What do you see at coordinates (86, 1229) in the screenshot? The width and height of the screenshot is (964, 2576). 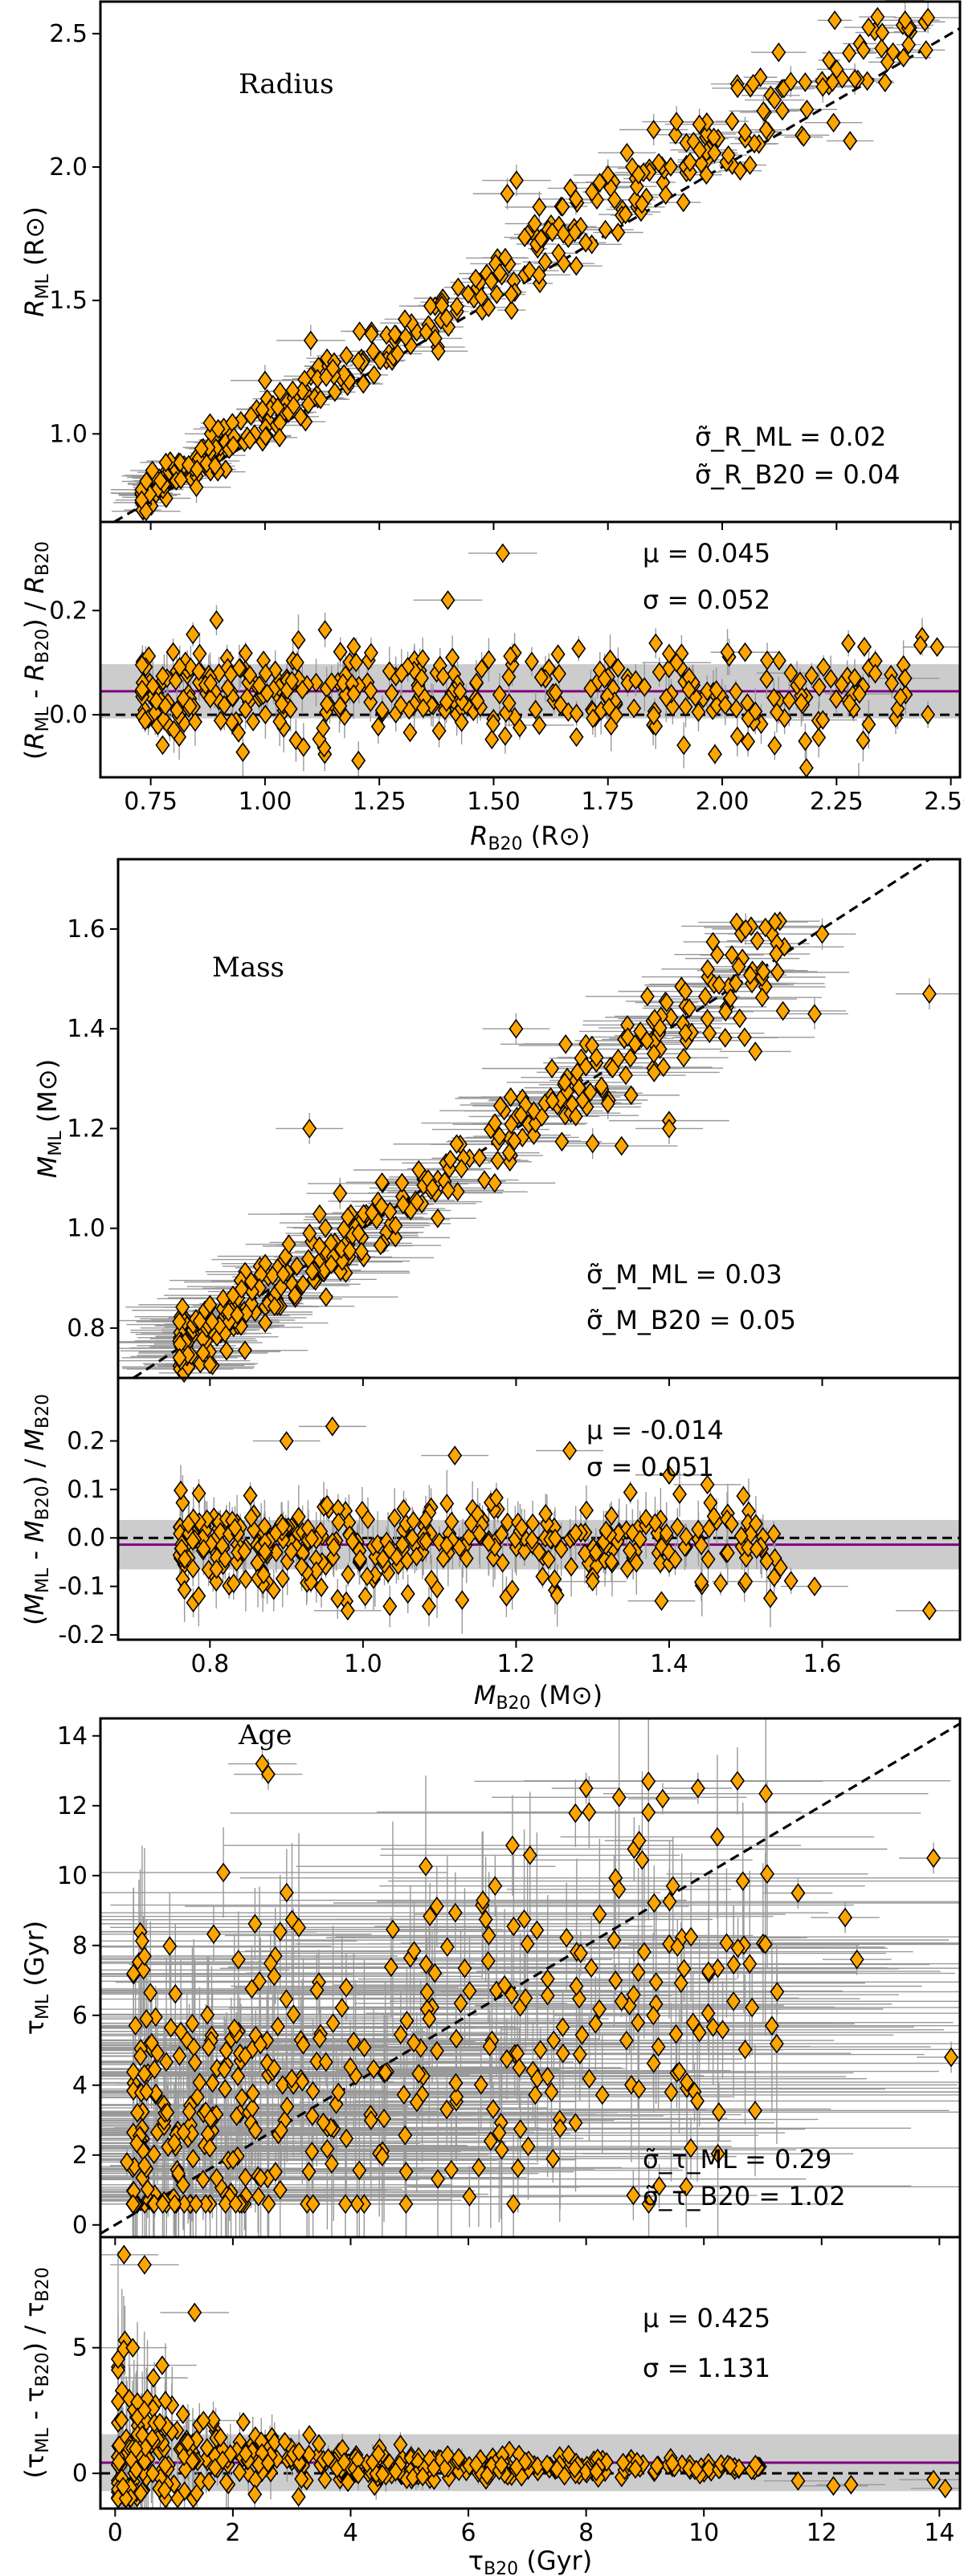 I see `mass-main-ytick-label-1: 1.0` at bounding box center [86, 1229].